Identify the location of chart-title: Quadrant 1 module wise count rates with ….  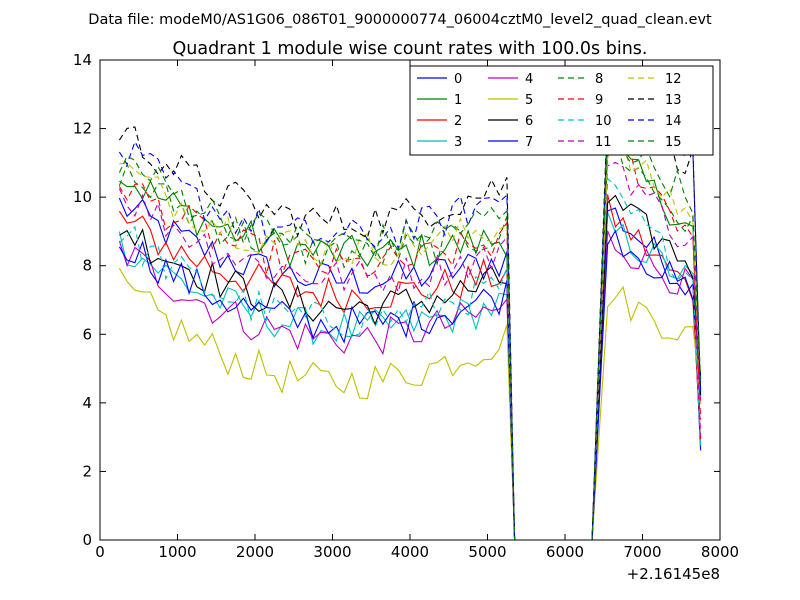
(410, 49).